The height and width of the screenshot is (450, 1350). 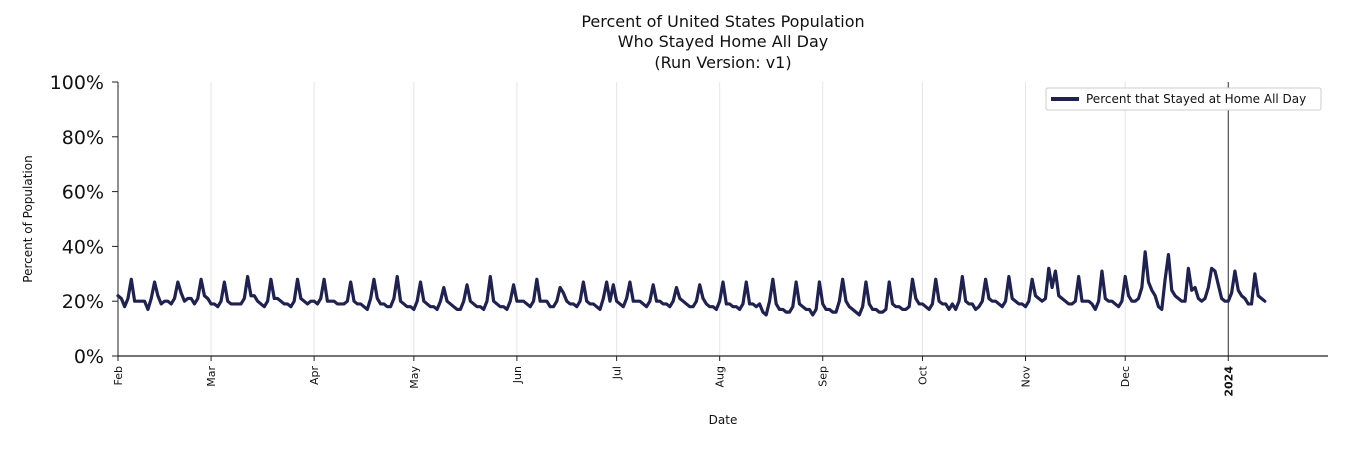 I want to click on chart-title-line-1: Percent of United States Population, so click(x=722, y=21).